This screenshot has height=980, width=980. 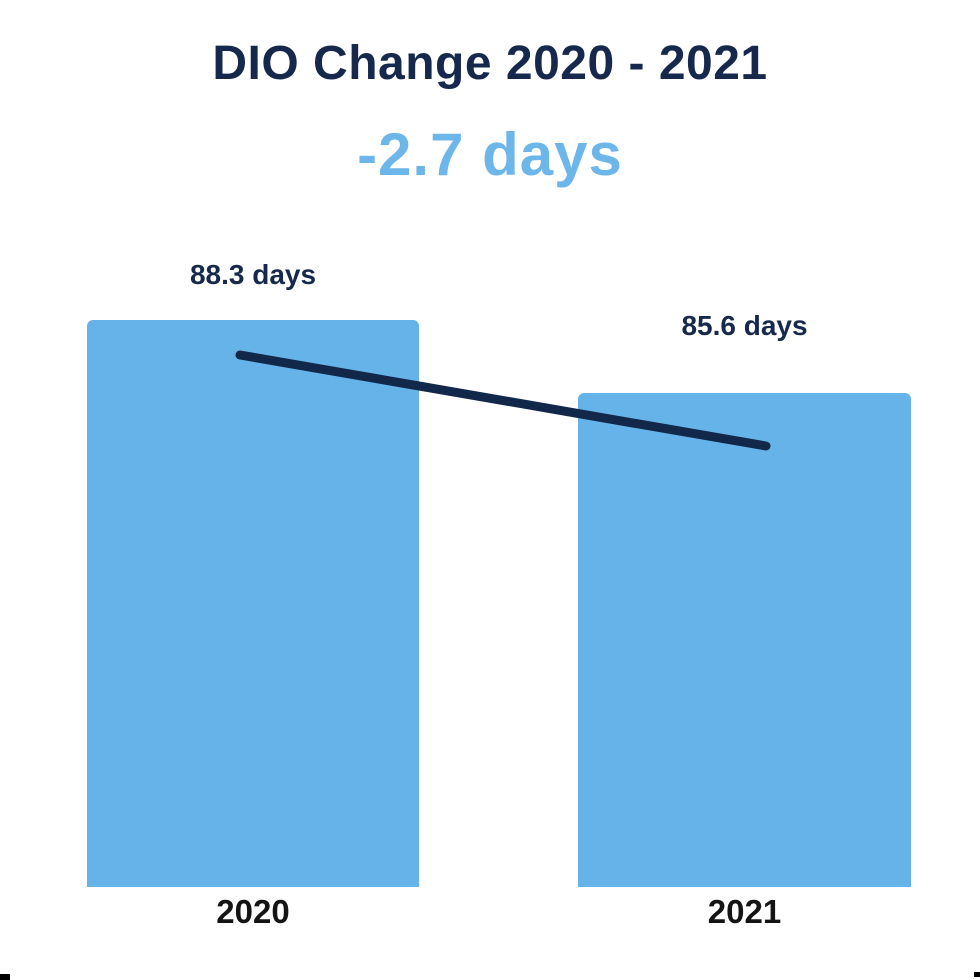 I want to click on change-subtitle: -2.7 days, so click(x=490, y=154).